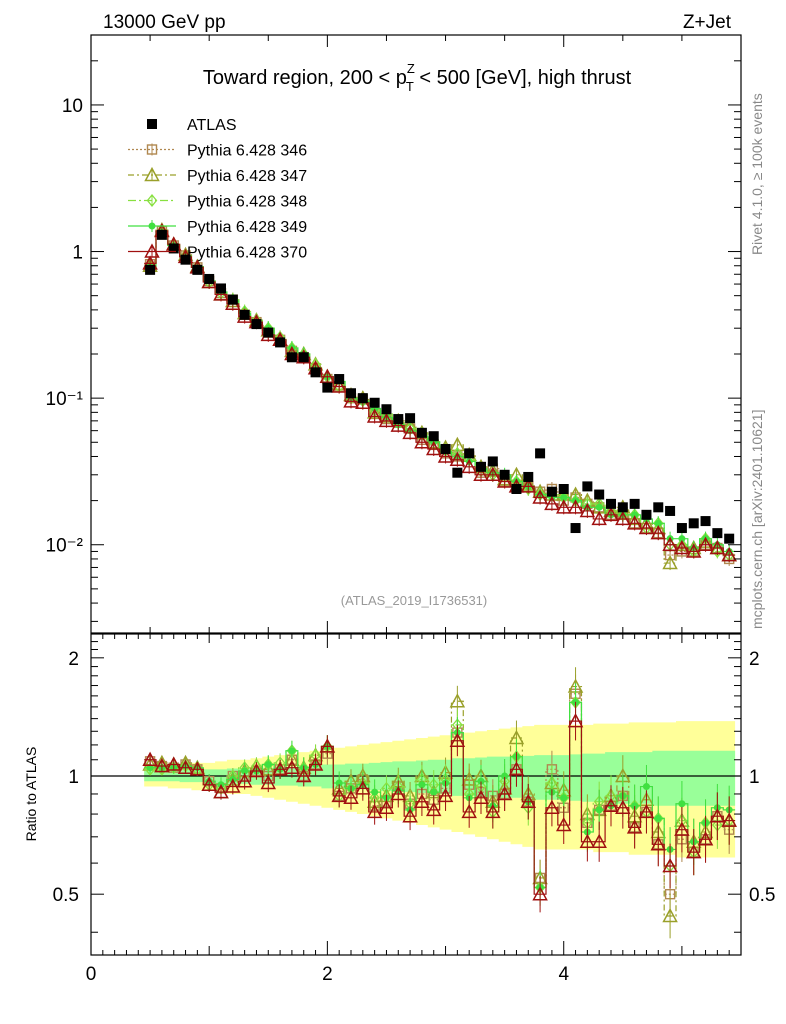  Describe the element at coordinates (707, 22) in the screenshot. I see `process-label: Z+Jet` at that location.